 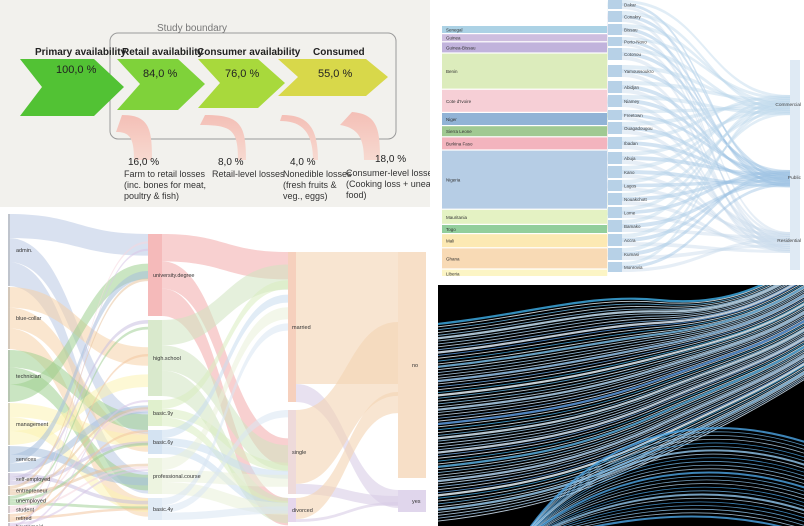 What do you see at coordinates (347, 403) in the screenshot?
I see `marital-outcome-link` at bounding box center [347, 403].